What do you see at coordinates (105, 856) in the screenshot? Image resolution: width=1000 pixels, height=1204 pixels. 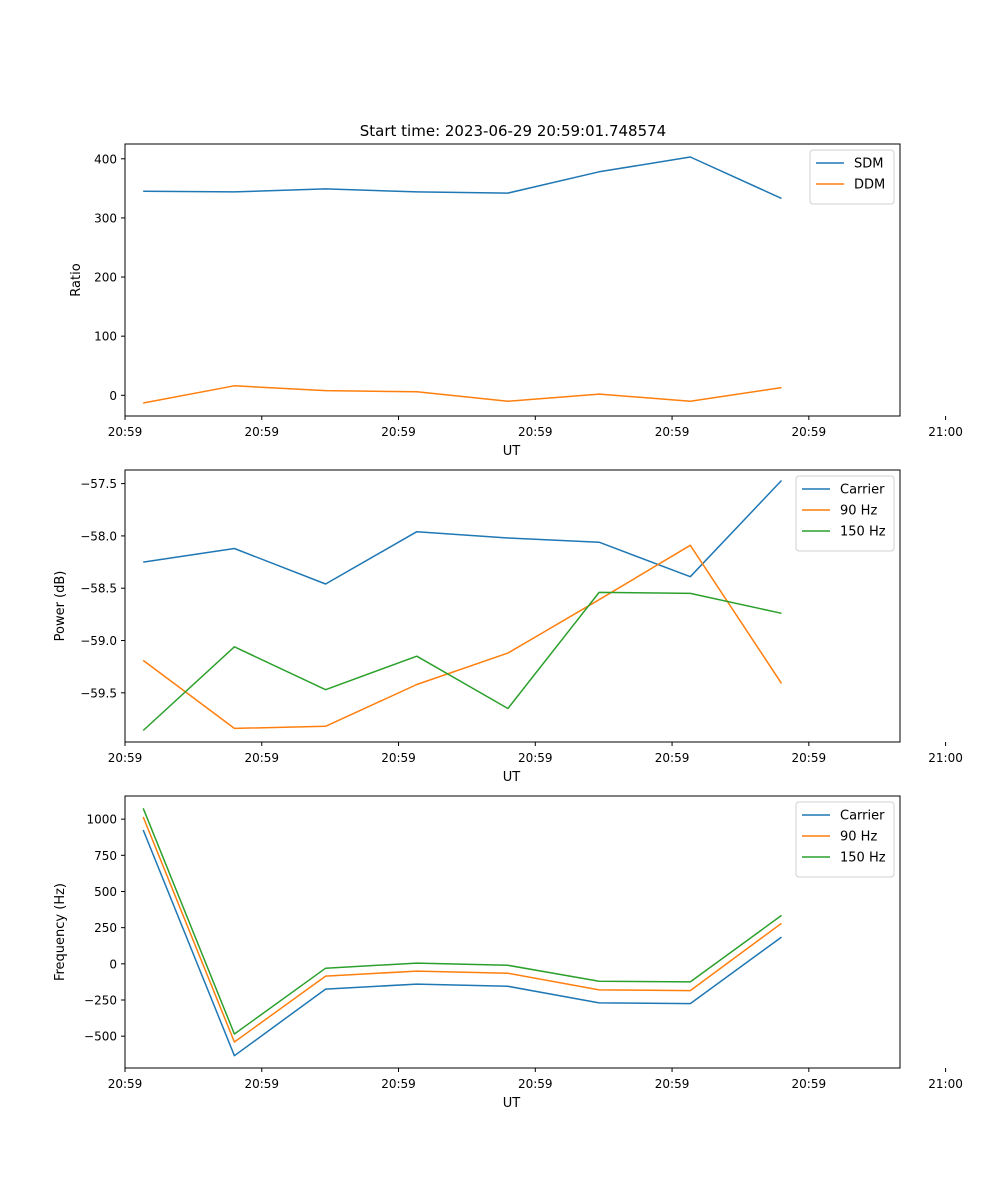 I see `y-tick-label: 750` at bounding box center [105, 856].